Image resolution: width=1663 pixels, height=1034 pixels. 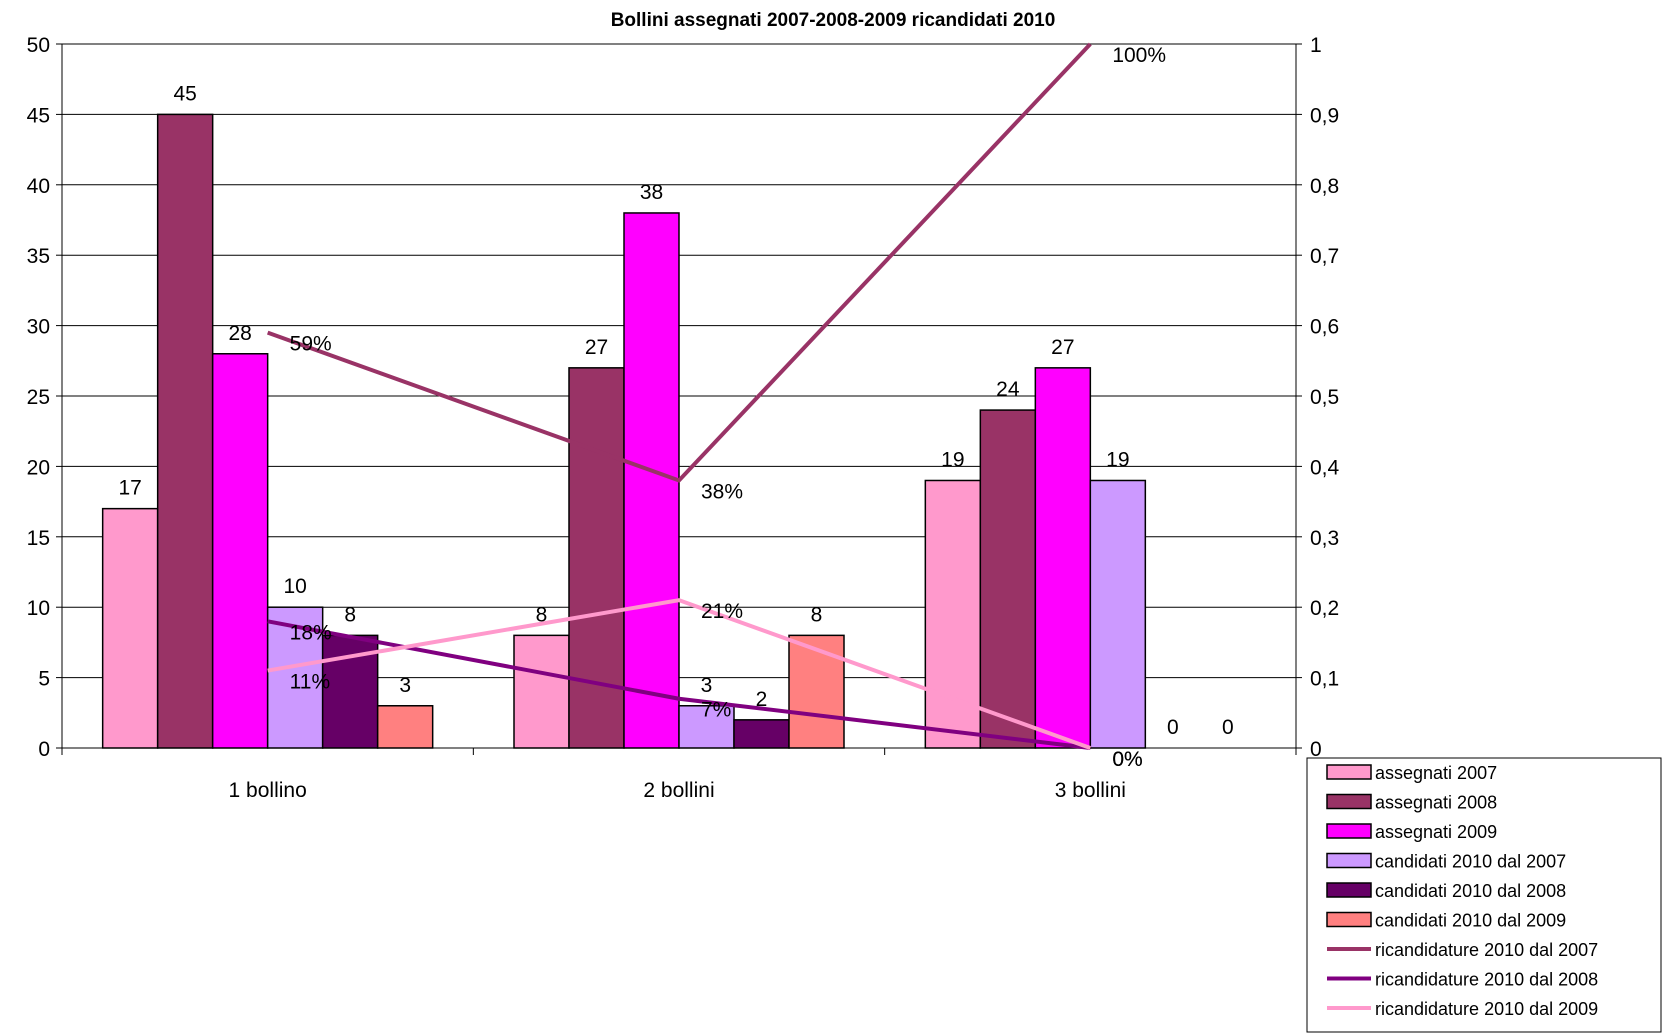 What do you see at coordinates (1324, 608) in the screenshot?
I see `y-right-tick-label: 0,2` at bounding box center [1324, 608].